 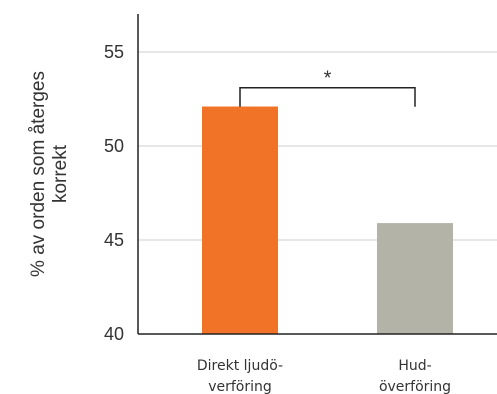 I want to click on significance-bracket-line, so click(x=327, y=96).